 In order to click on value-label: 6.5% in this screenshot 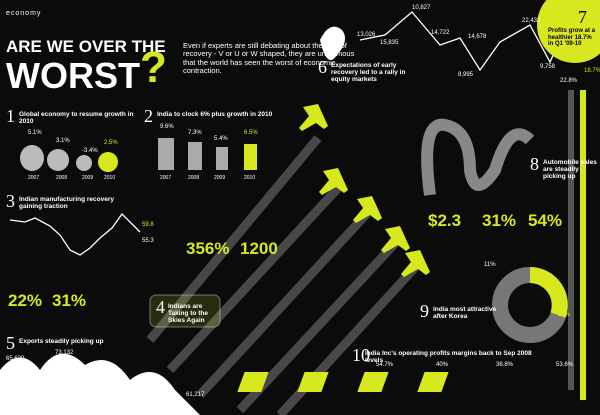, I will do `click(251, 133)`.